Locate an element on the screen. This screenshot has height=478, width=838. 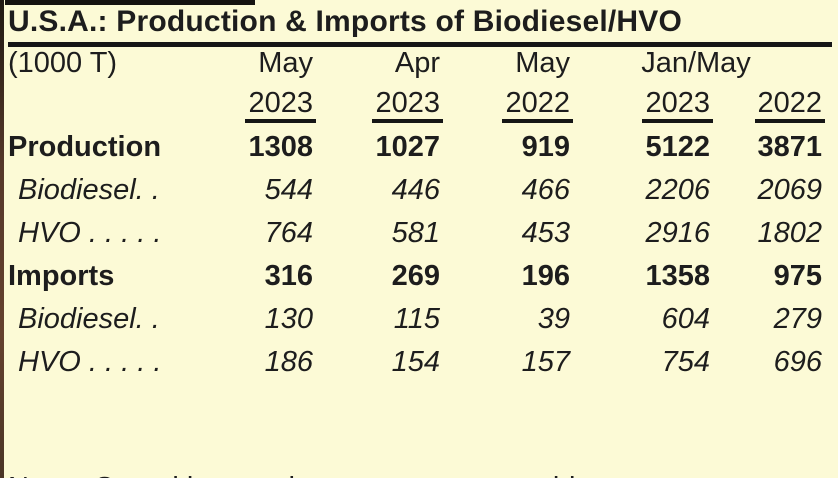
scan-artifact-left-edge is located at coordinates (2, 239).